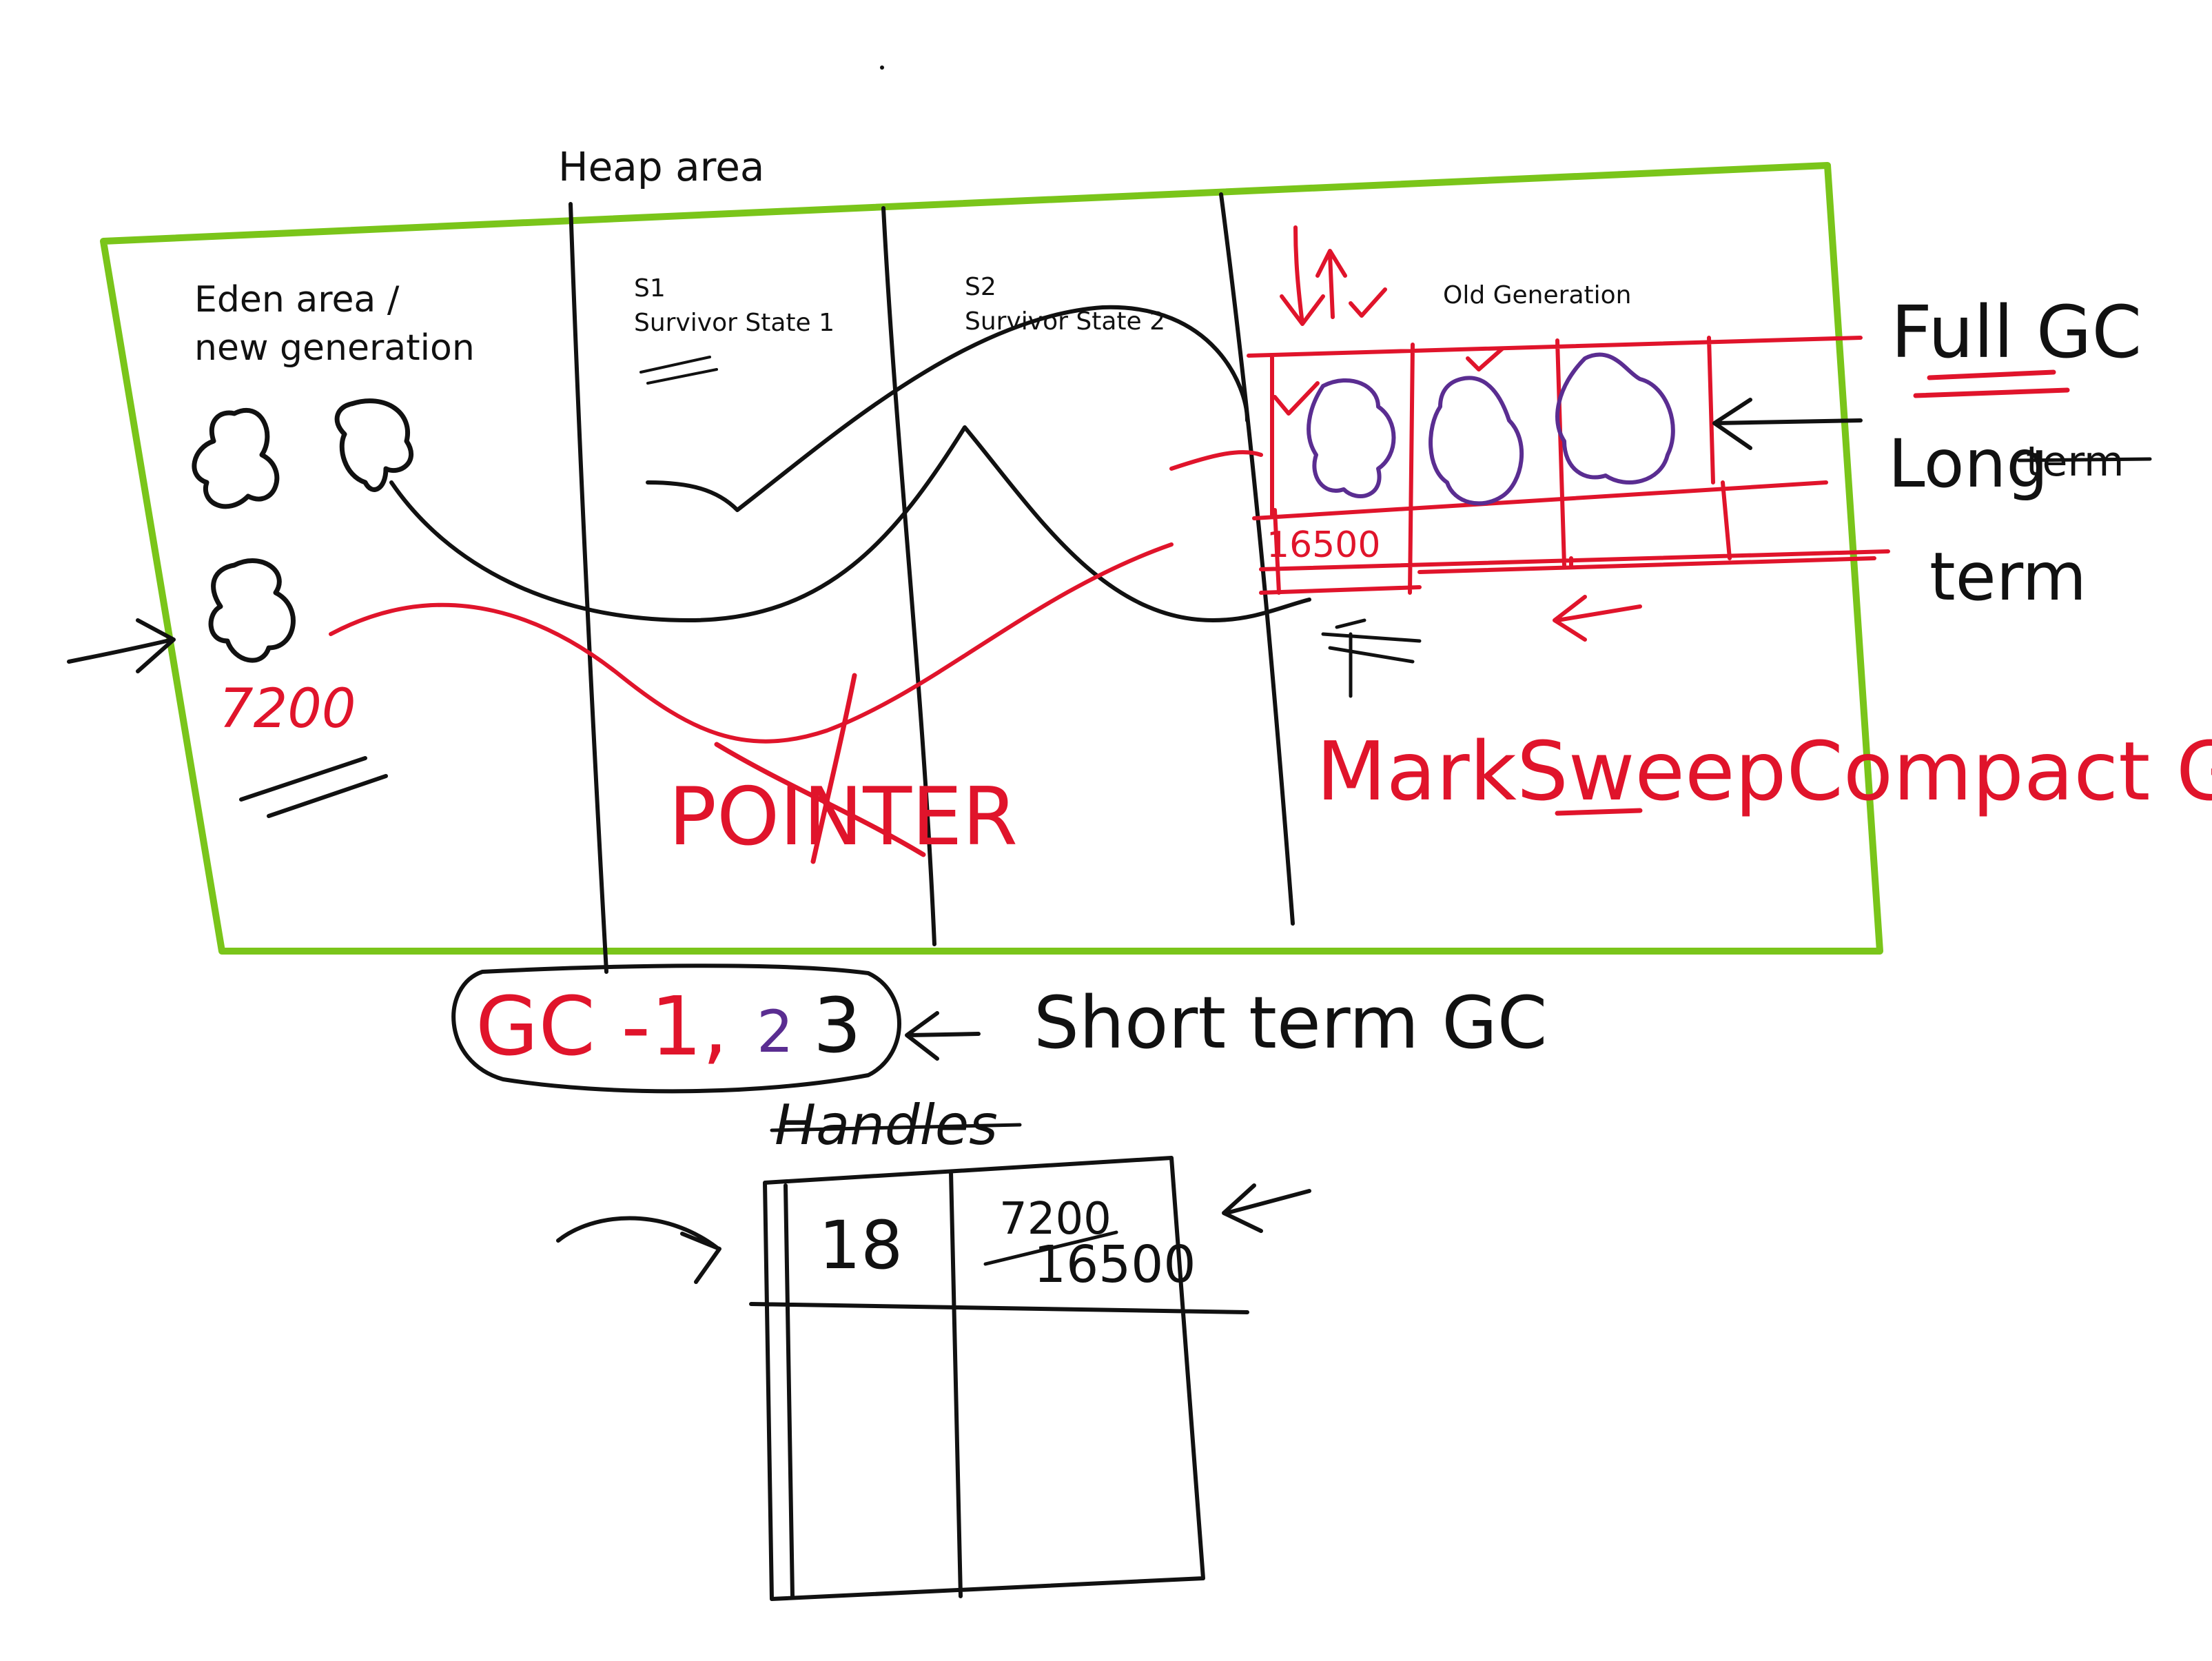 This screenshot has height=1661, width=2212. I want to click on entry-arrow-icon, so click(121, 645).